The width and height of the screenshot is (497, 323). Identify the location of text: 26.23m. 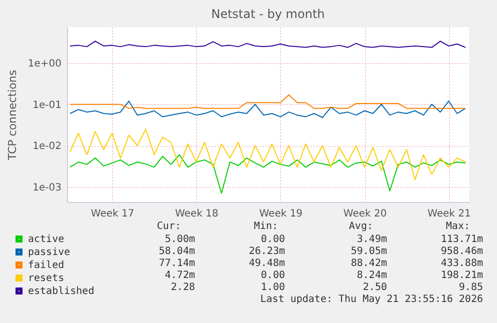
(266, 252).